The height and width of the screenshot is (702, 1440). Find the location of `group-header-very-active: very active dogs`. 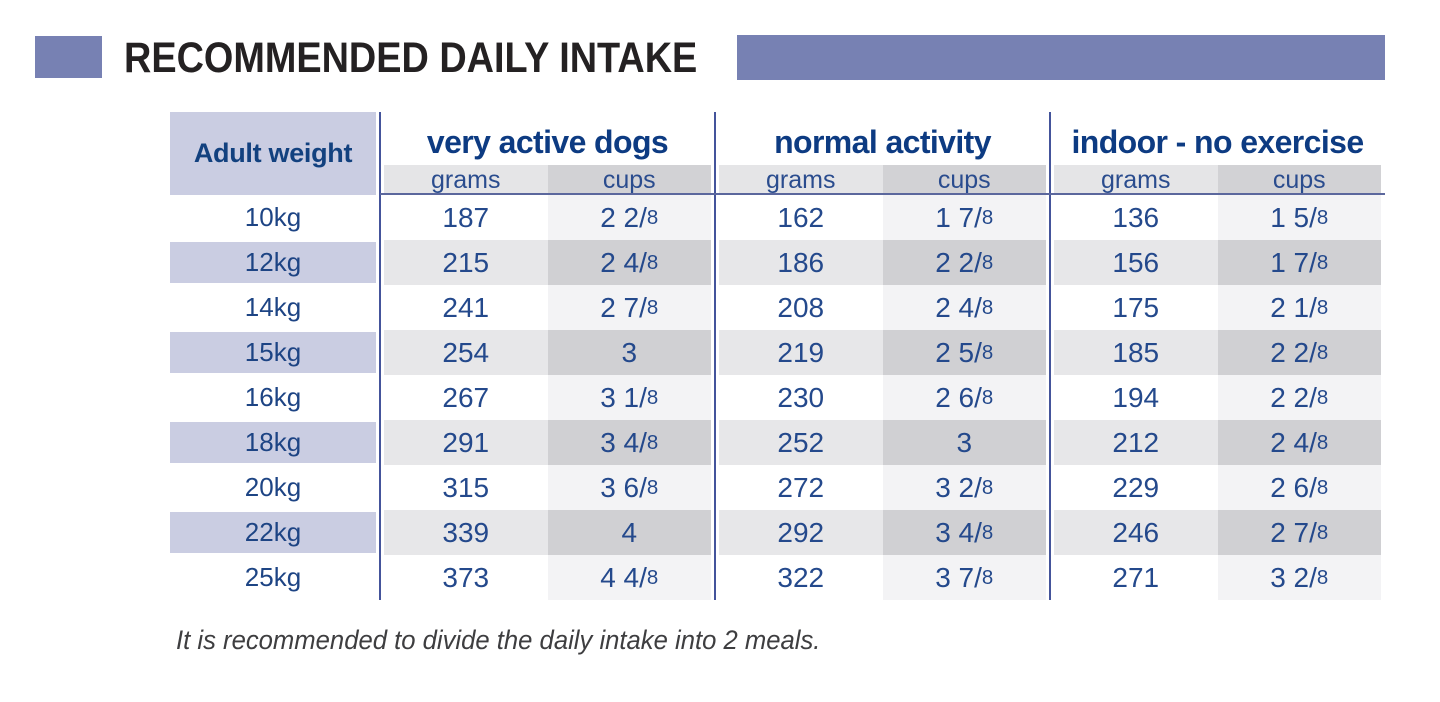

group-header-very-active: very active dogs is located at coordinates (547, 142).